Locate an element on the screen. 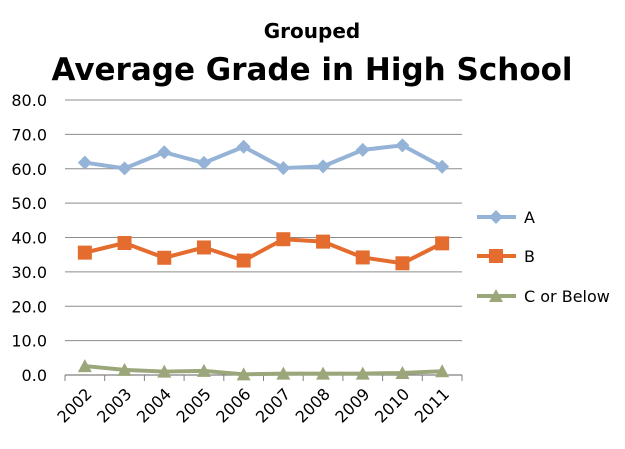 Image resolution: width=625 pixels, height=449 pixels. legend-marker-a is located at coordinates (496, 217).